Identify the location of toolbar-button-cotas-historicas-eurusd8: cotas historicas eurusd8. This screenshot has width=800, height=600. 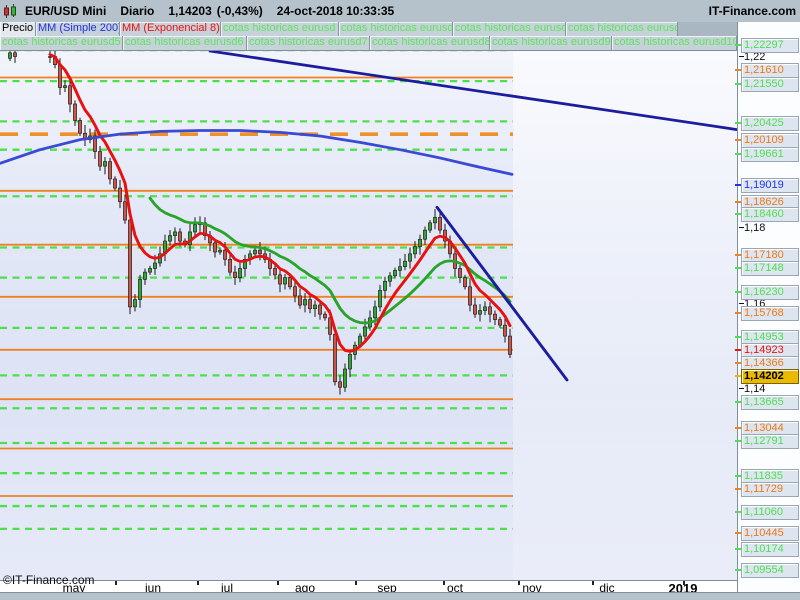
(430, 43).